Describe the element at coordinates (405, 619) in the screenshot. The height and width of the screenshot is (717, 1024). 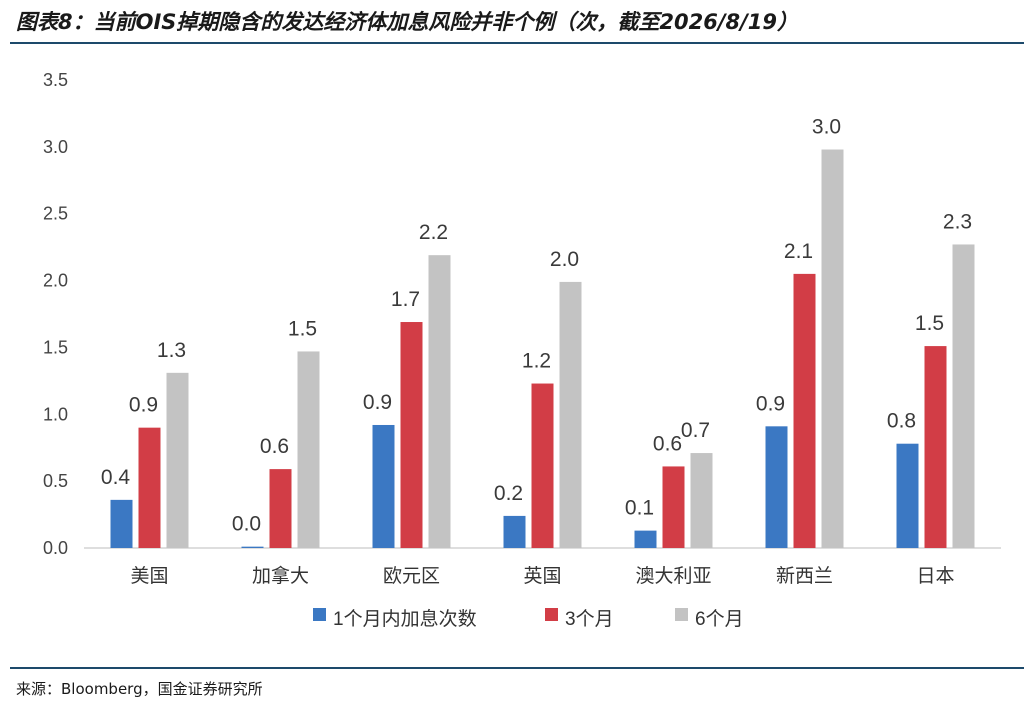
I see `legend-label: 1个月内加息次数` at that location.